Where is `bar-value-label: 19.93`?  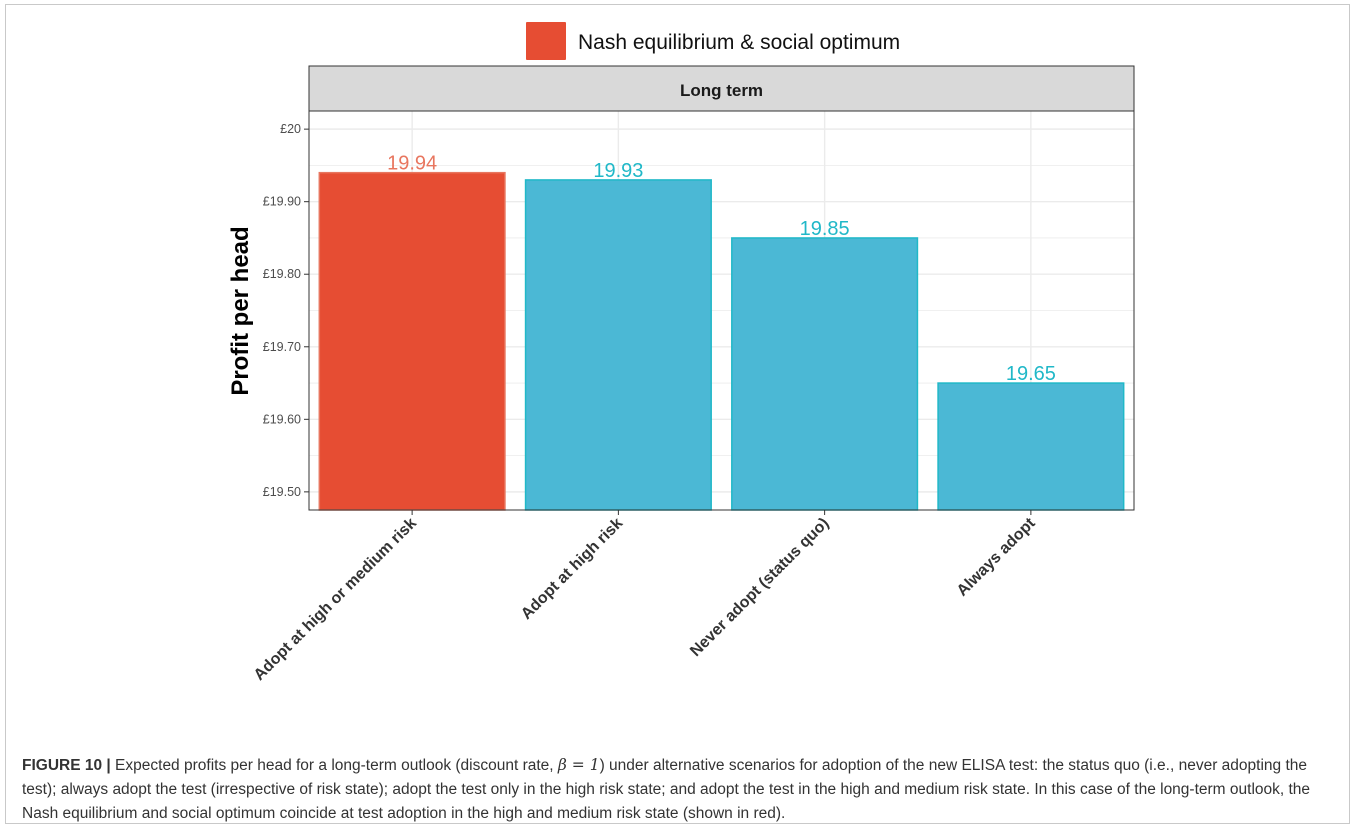
bar-value-label: 19.93 is located at coordinates (618, 171).